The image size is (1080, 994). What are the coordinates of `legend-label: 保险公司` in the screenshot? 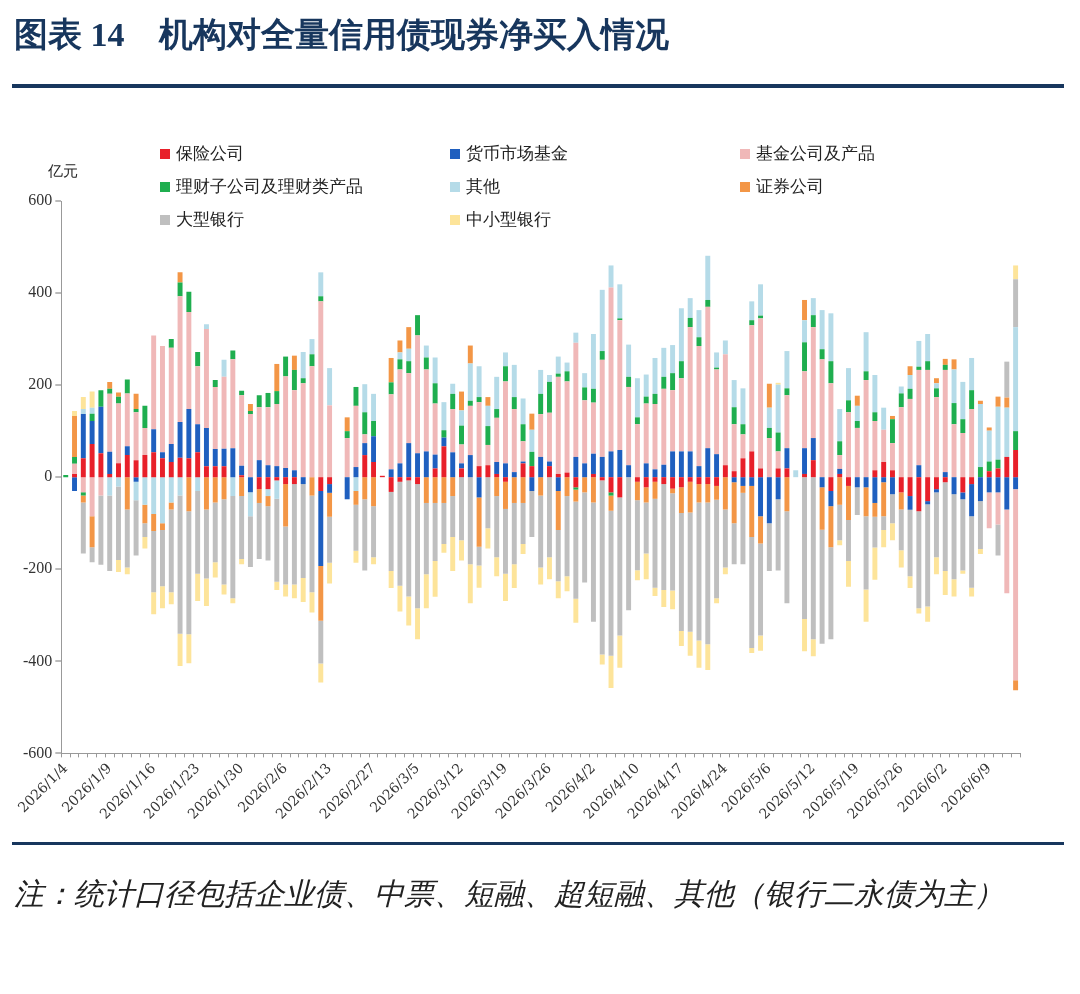 It's located at (210, 153).